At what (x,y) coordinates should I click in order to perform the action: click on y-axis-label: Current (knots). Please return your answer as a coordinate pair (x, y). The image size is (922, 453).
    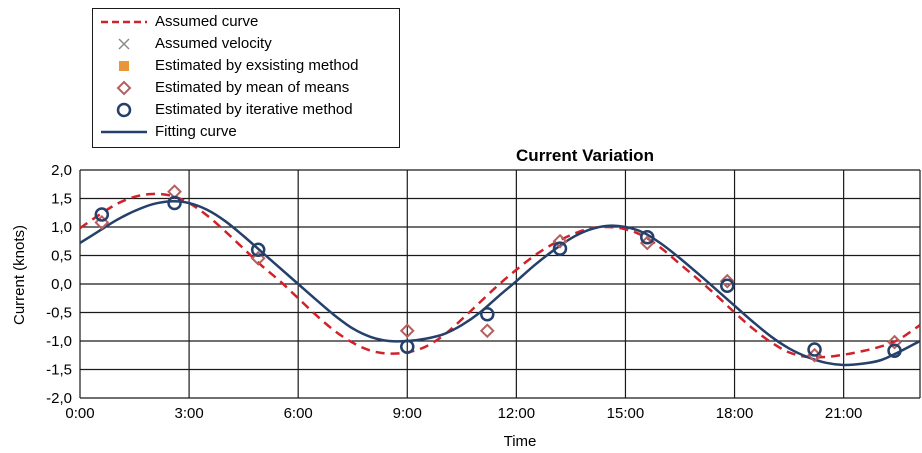
    Looking at the image, I should click on (19, 275).